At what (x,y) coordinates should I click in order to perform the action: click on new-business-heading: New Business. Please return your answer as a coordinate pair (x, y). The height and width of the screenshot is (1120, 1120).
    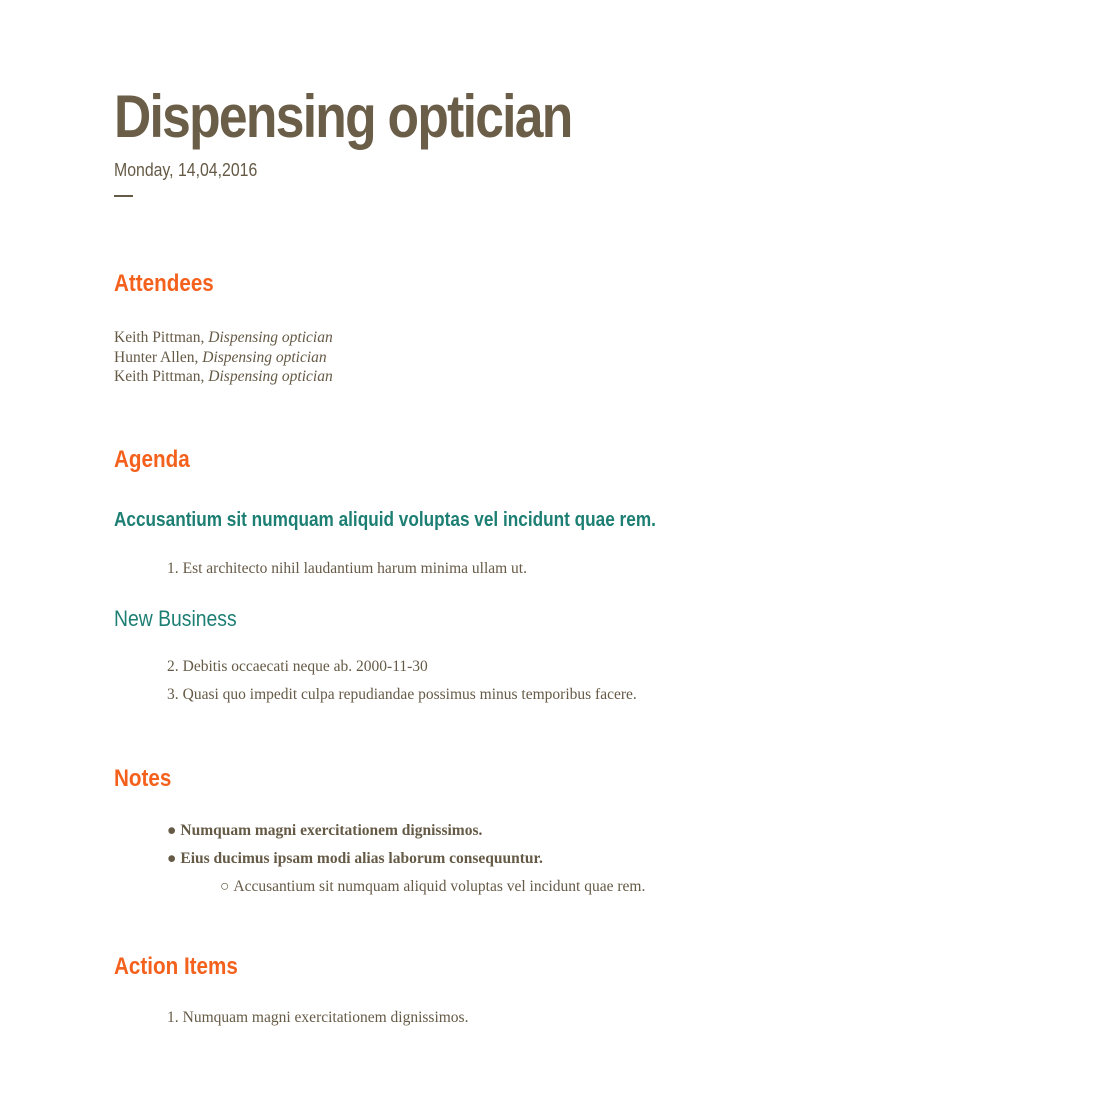
    Looking at the image, I should click on (175, 618).